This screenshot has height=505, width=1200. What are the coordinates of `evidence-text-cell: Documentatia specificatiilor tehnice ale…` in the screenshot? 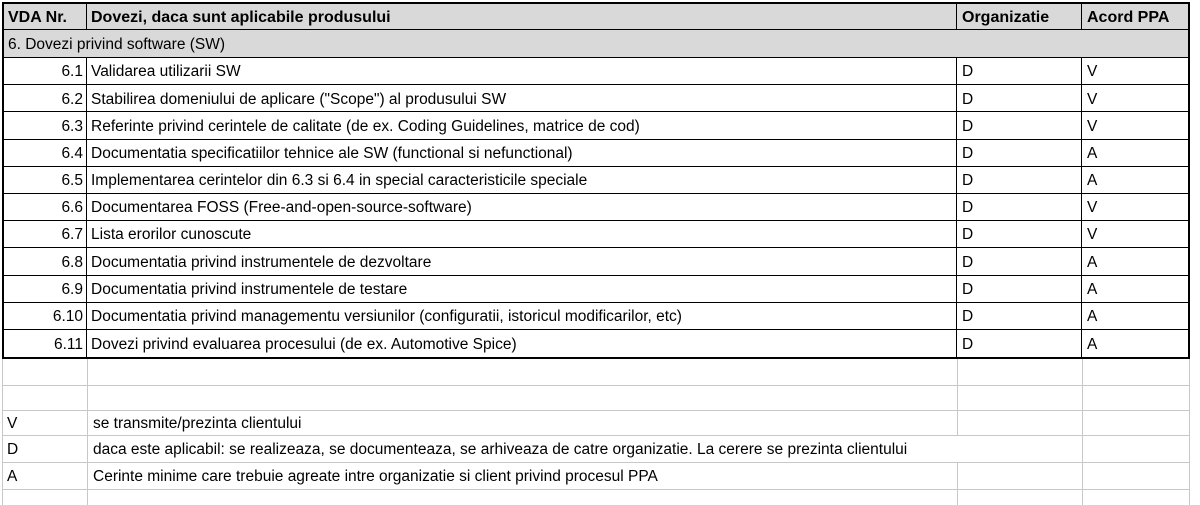 It's located at (522, 152).